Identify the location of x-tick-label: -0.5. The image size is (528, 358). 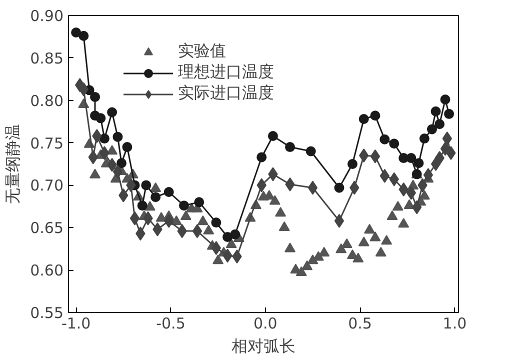
(171, 323).